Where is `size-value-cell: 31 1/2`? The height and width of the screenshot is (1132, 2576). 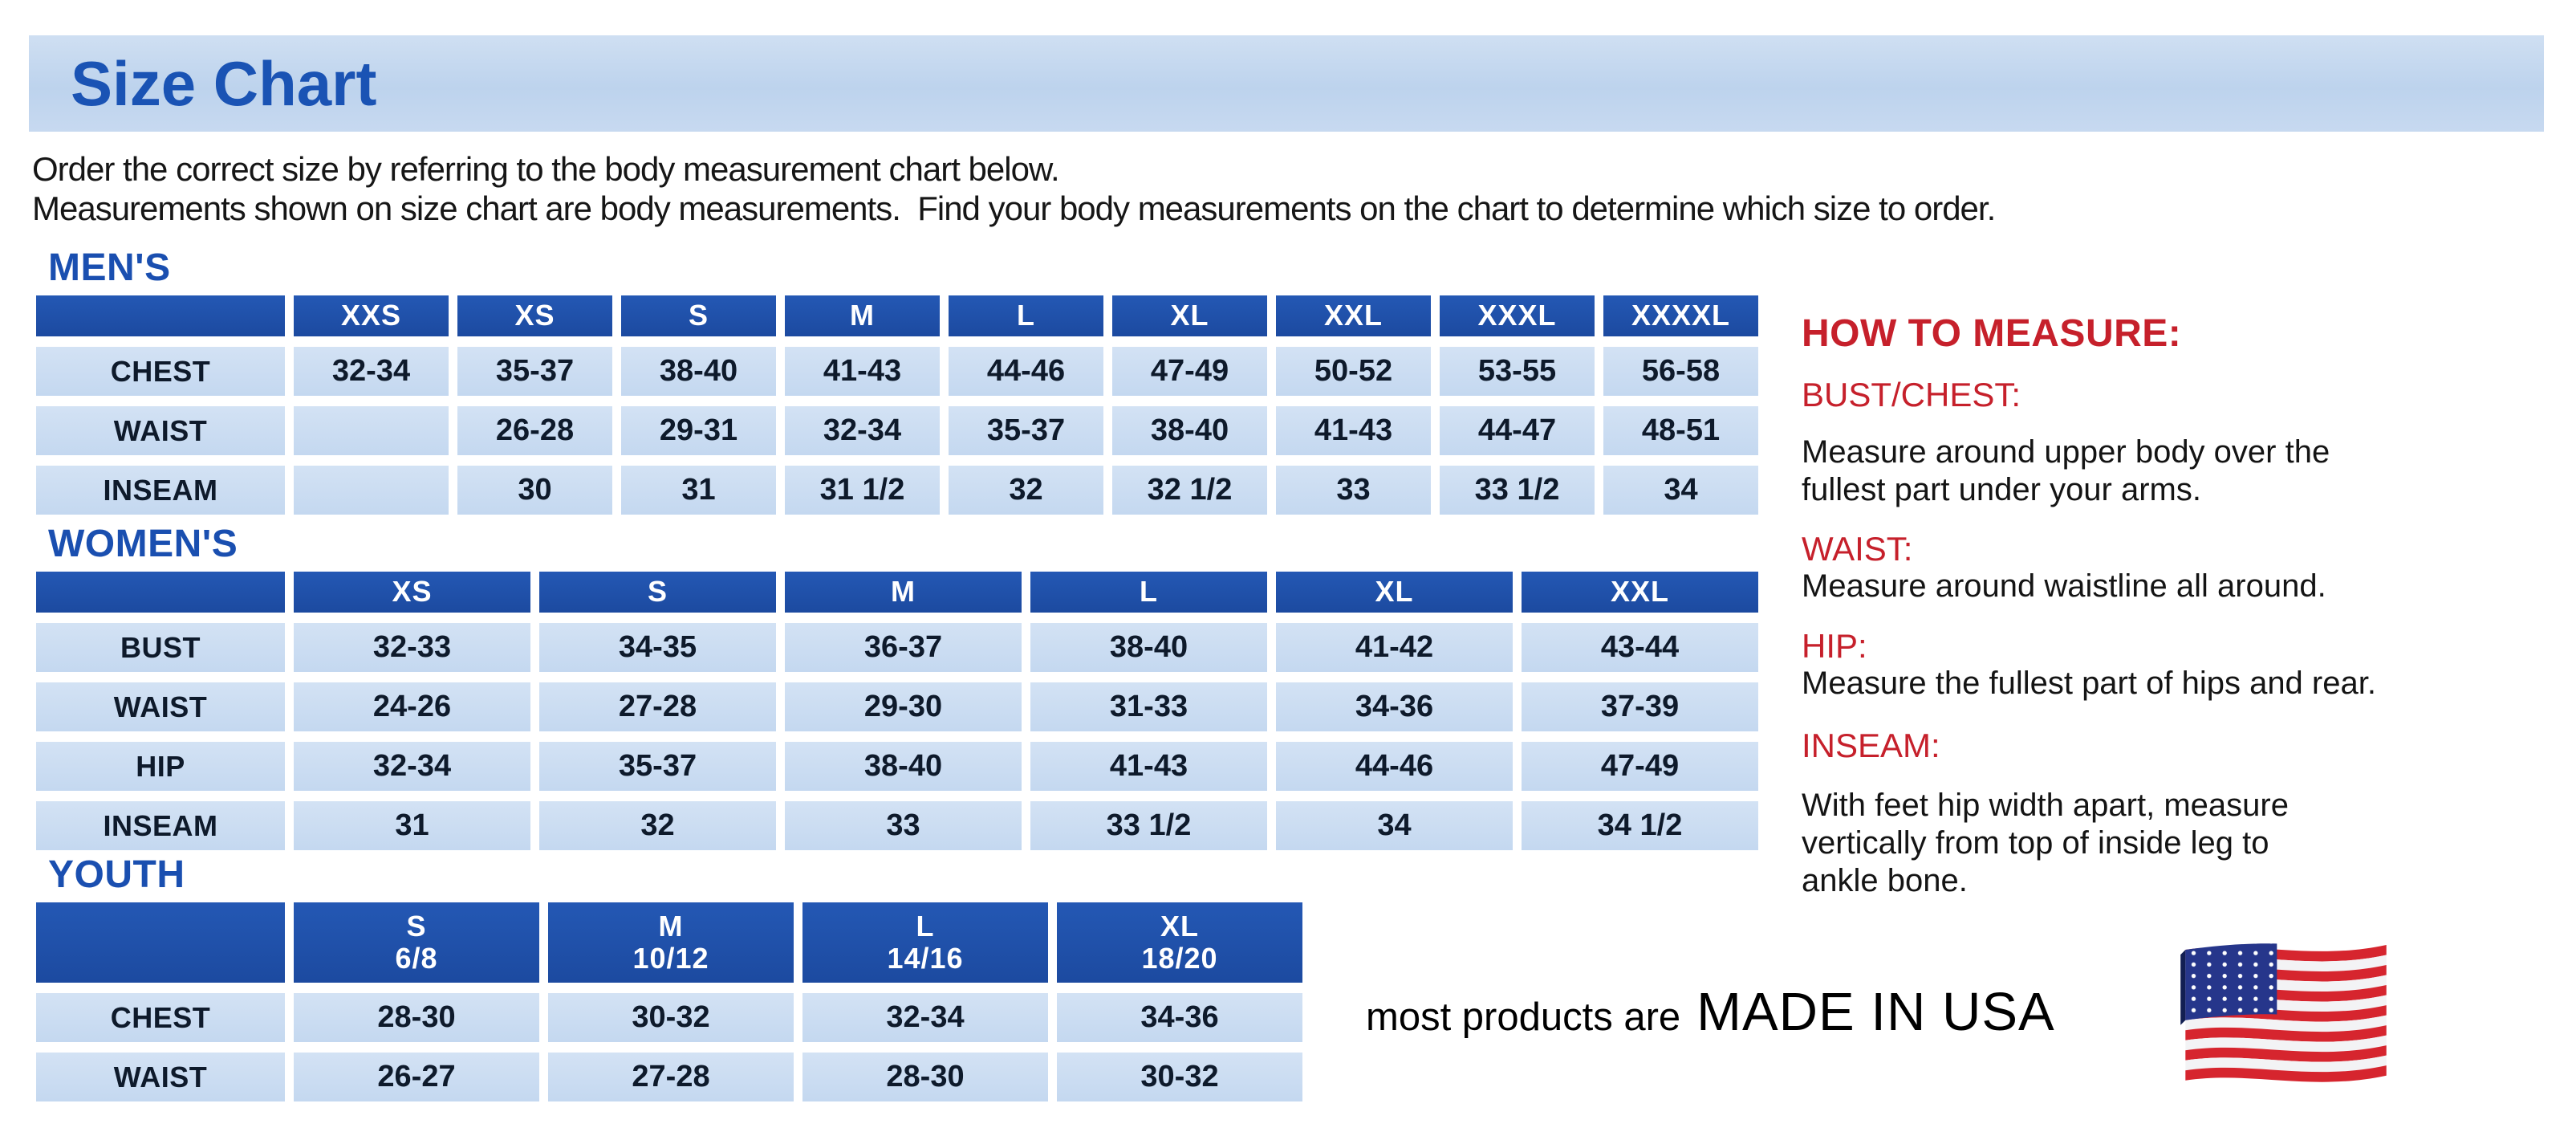
size-value-cell: 31 1/2 is located at coordinates (862, 490).